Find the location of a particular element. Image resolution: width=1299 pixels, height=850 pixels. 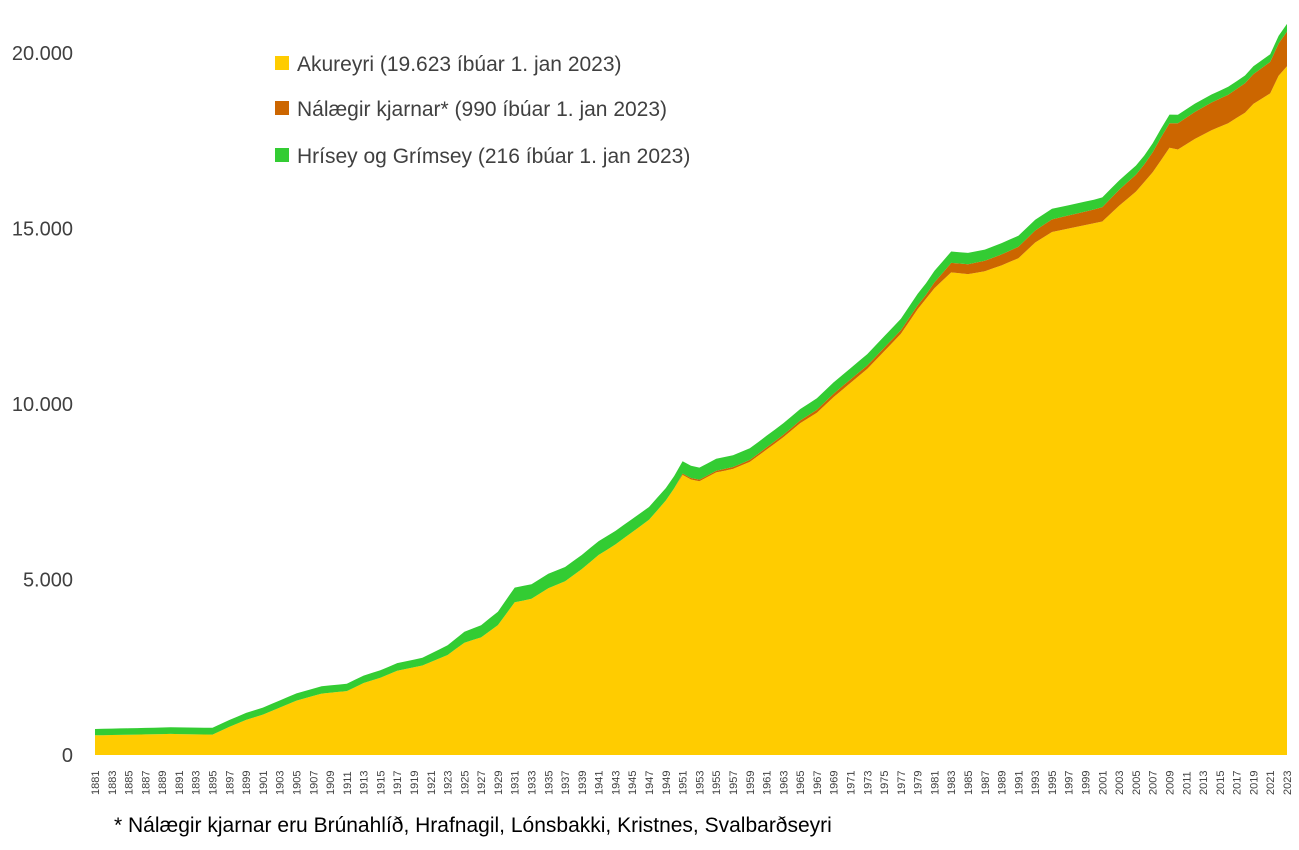

x-tick-label: 1951 is located at coordinates (684, 783).